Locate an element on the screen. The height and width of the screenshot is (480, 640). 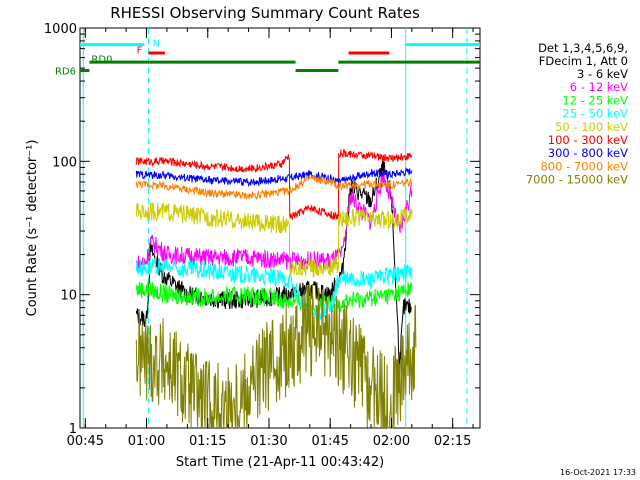
series-line-300-800-kev is located at coordinates (274, 177).